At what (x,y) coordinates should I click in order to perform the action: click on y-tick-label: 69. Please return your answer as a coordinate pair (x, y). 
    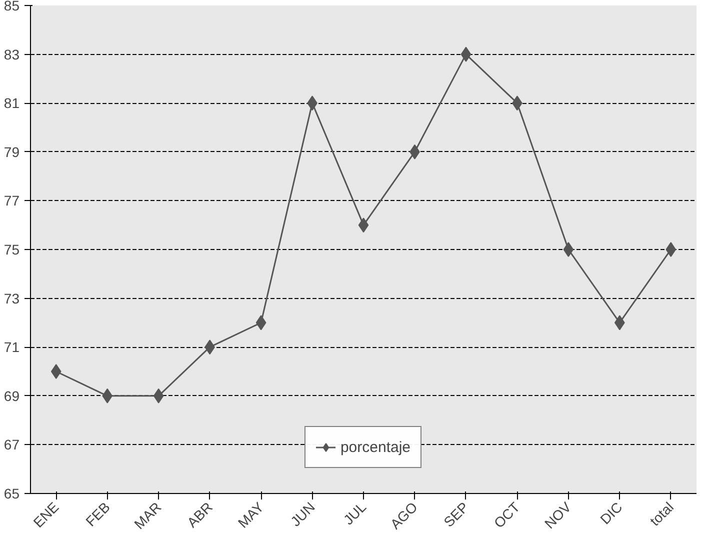
    Looking at the image, I should click on (12, 396).